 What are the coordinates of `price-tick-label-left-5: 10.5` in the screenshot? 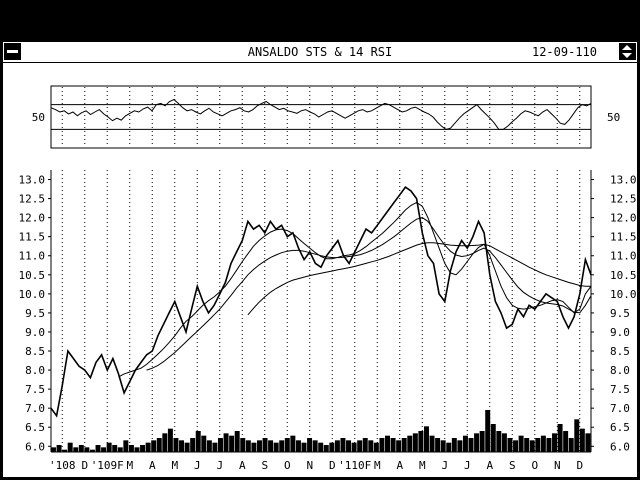 It's located at (32, 275).